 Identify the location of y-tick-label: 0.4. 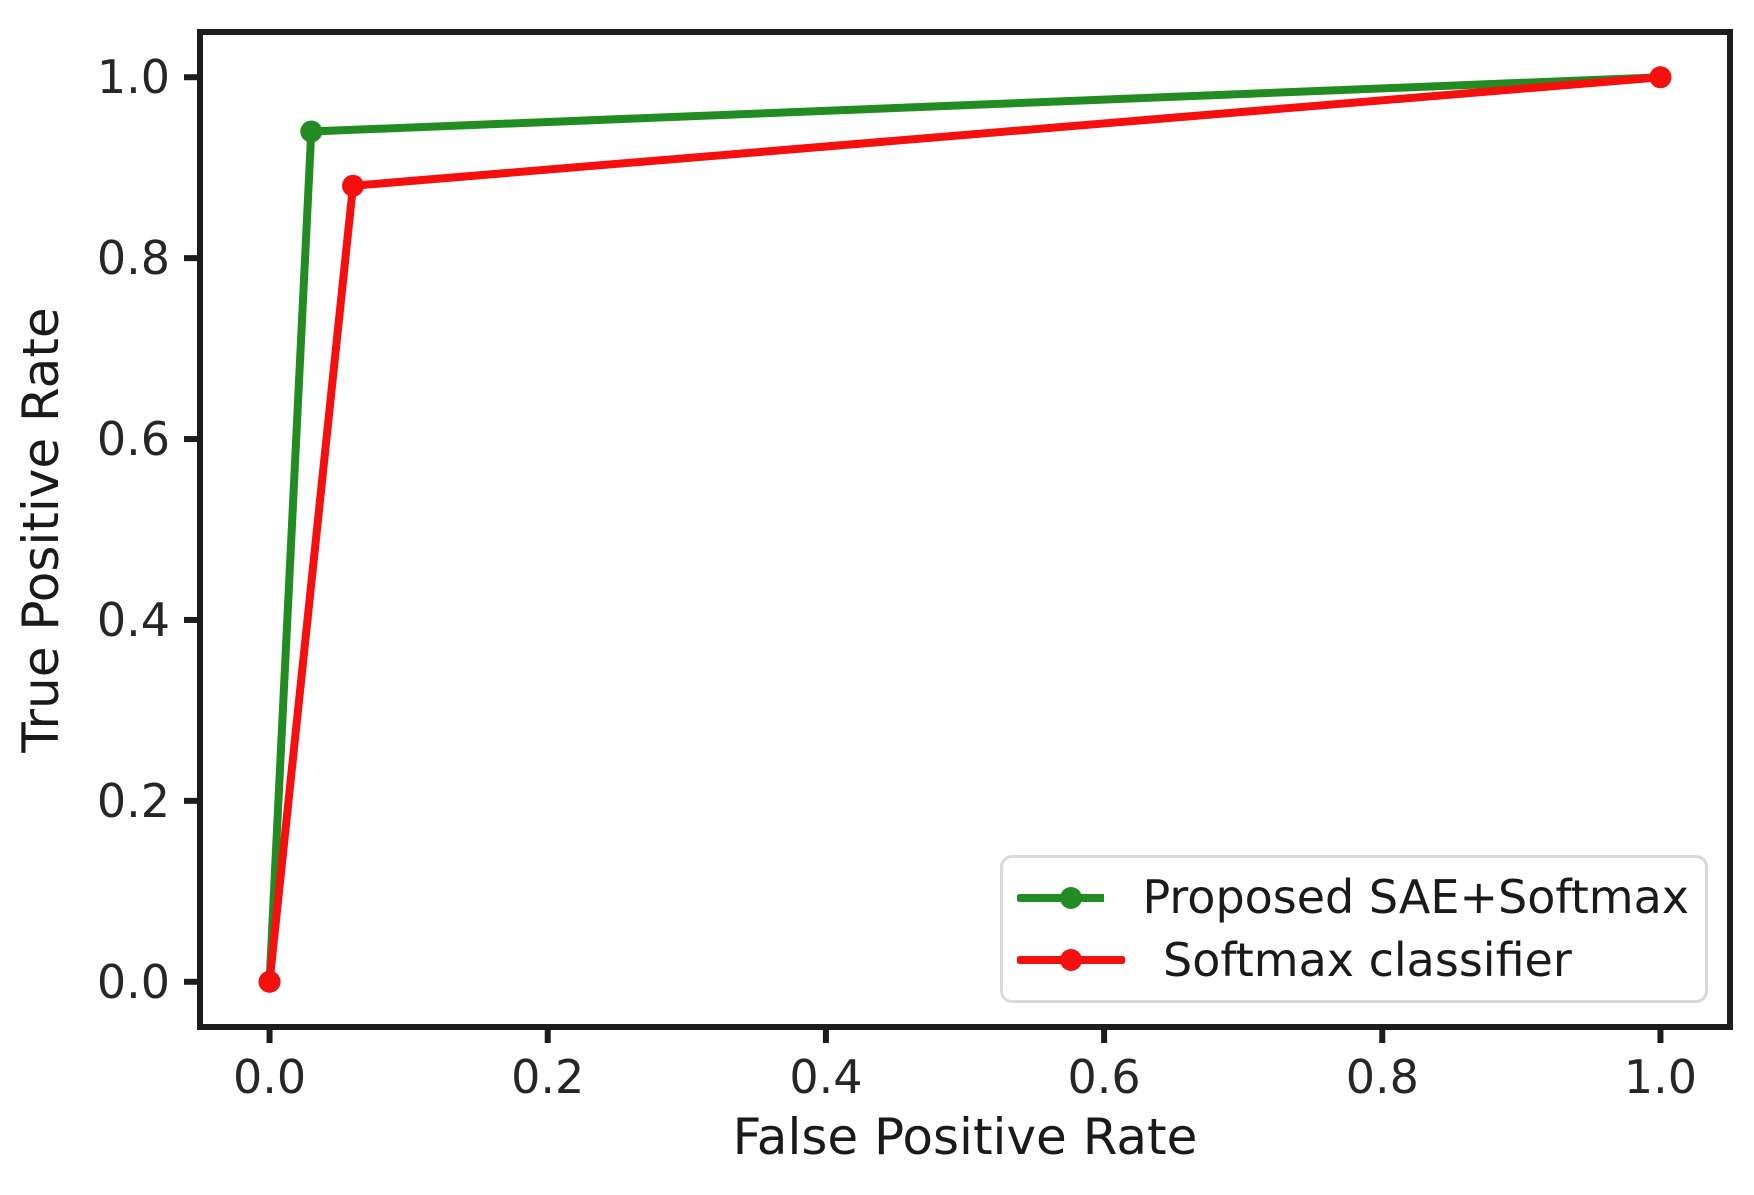
(133, 619).